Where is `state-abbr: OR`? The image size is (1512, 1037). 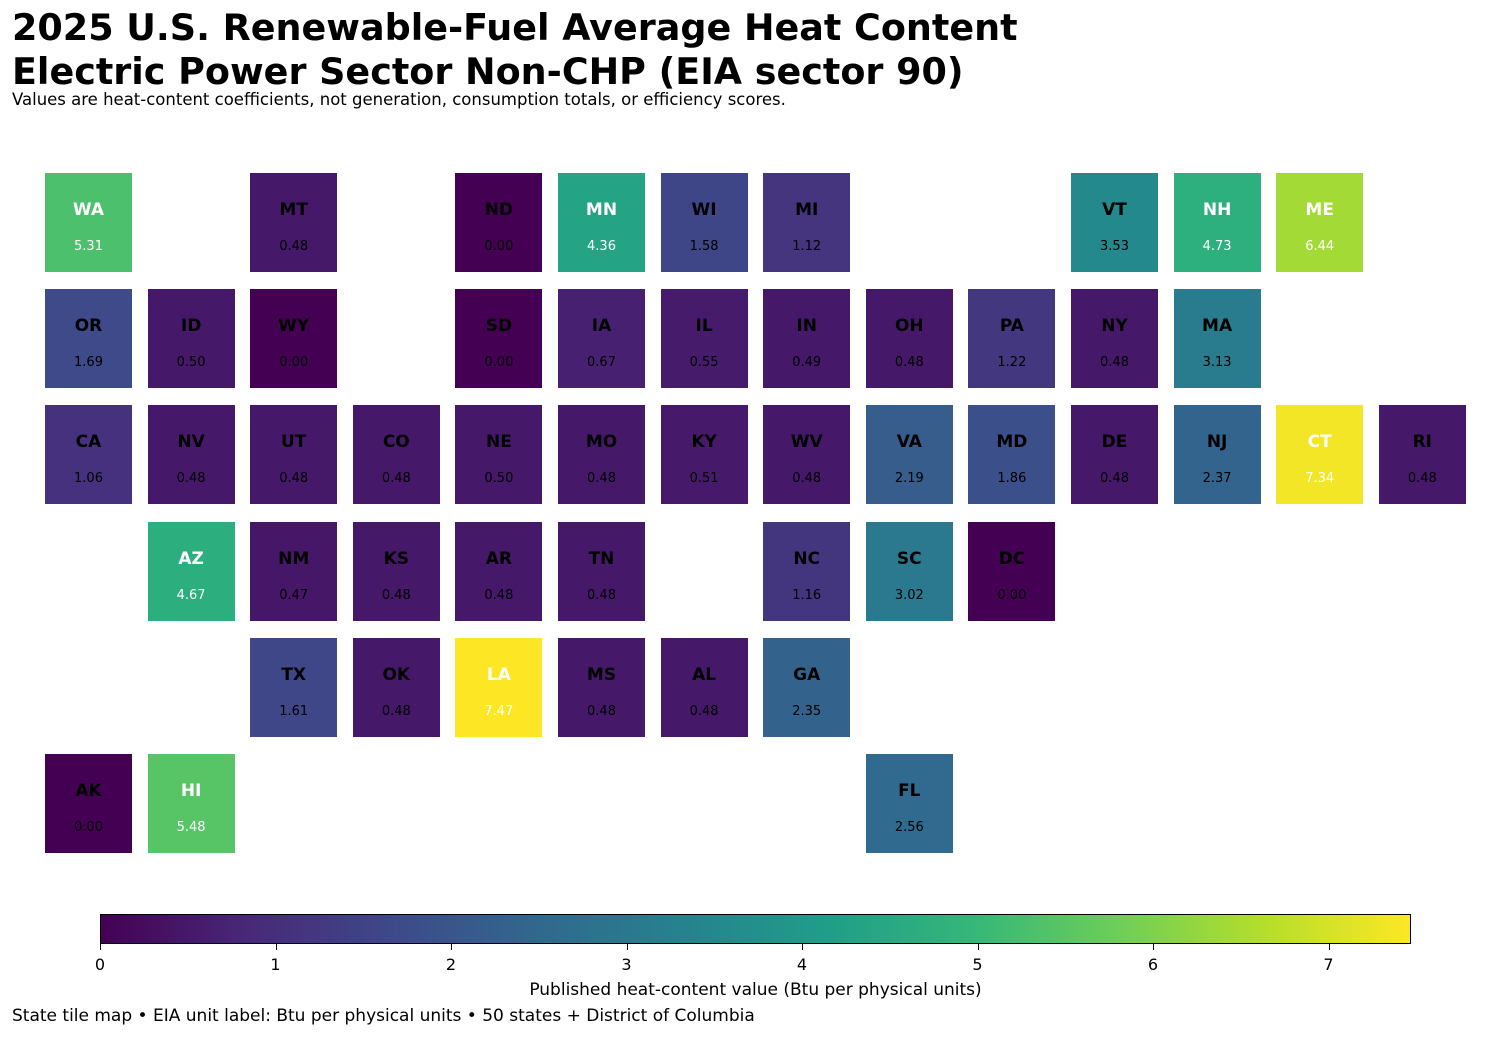 state-abbr: OR is located at coordinates (88, 326).